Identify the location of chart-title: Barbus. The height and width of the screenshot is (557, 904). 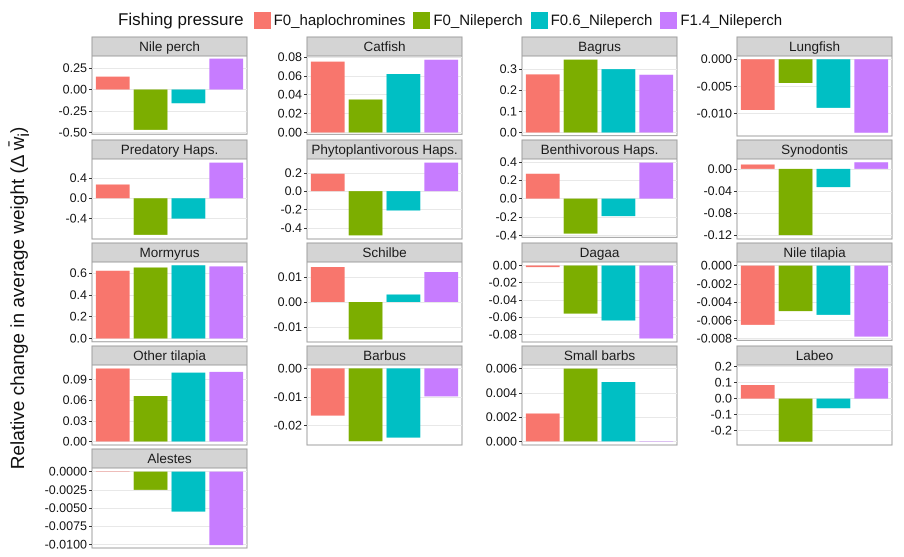
(384, 355).